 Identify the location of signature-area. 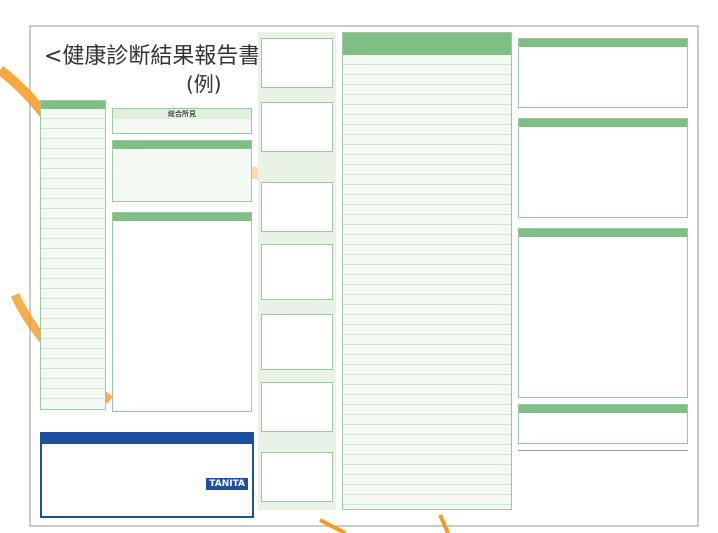
(603, 480).